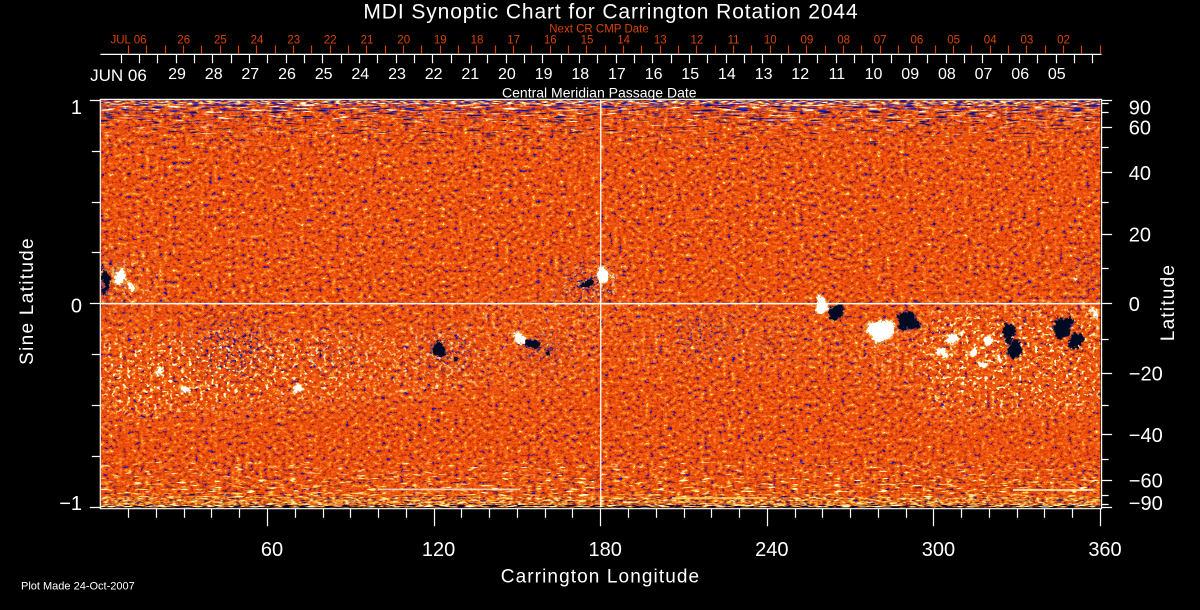 The image size is (1200, 610). I want to click on svg-text: Central Meridian Passage Date, so click(599, 93).